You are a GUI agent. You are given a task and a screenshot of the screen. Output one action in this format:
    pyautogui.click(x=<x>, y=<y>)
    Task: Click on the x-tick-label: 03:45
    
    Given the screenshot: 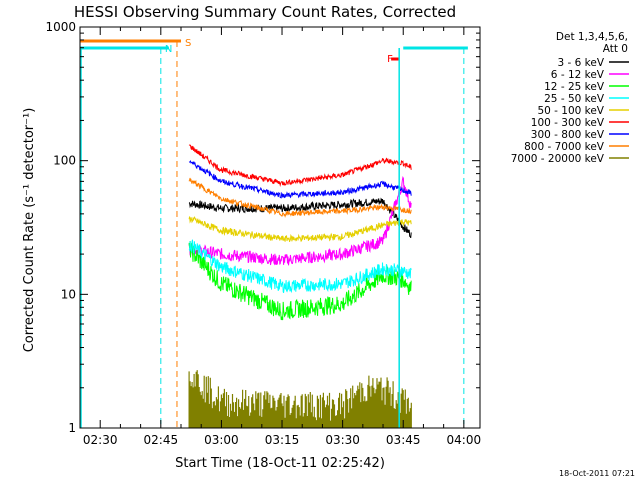 What is the action you would take?
    pyautogui.click(x=403, y=440)
    